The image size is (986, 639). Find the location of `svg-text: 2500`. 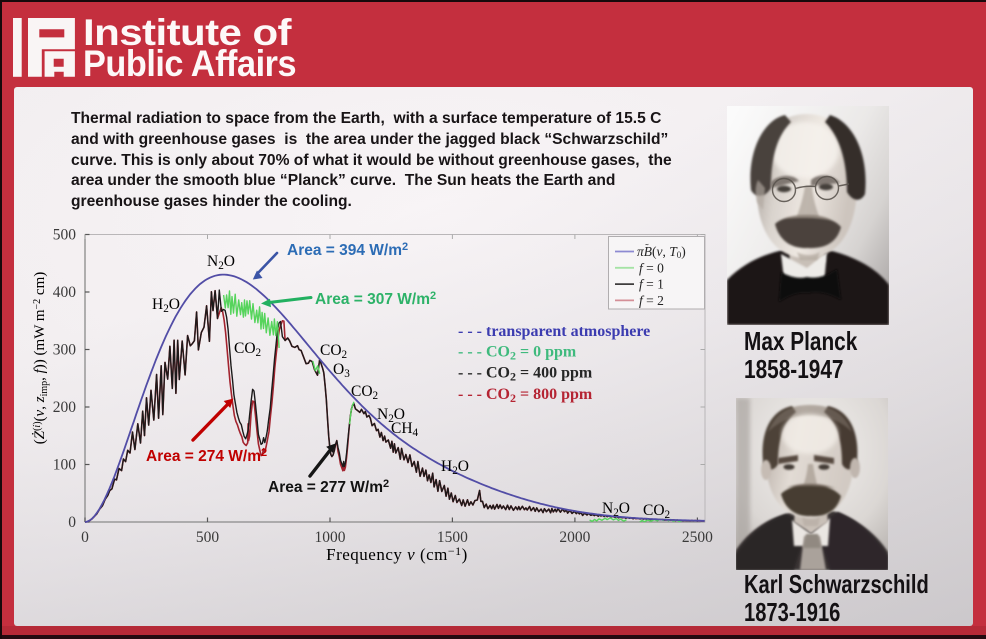

svg-text: 2500 is located at coordinates (697, 537).